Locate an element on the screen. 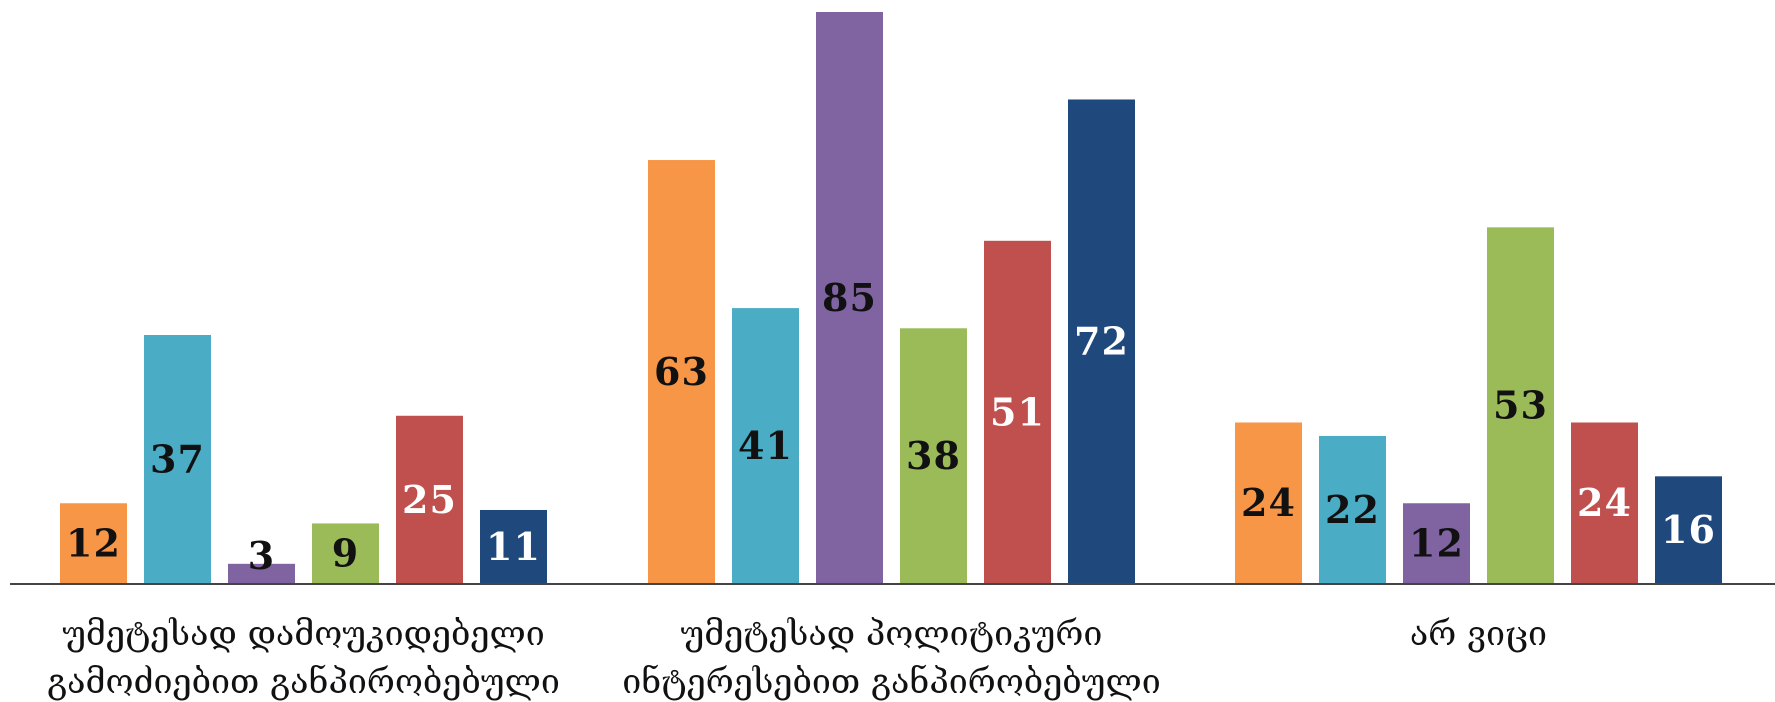  bar-value-label: 37 is located at coordinates (177, 459).